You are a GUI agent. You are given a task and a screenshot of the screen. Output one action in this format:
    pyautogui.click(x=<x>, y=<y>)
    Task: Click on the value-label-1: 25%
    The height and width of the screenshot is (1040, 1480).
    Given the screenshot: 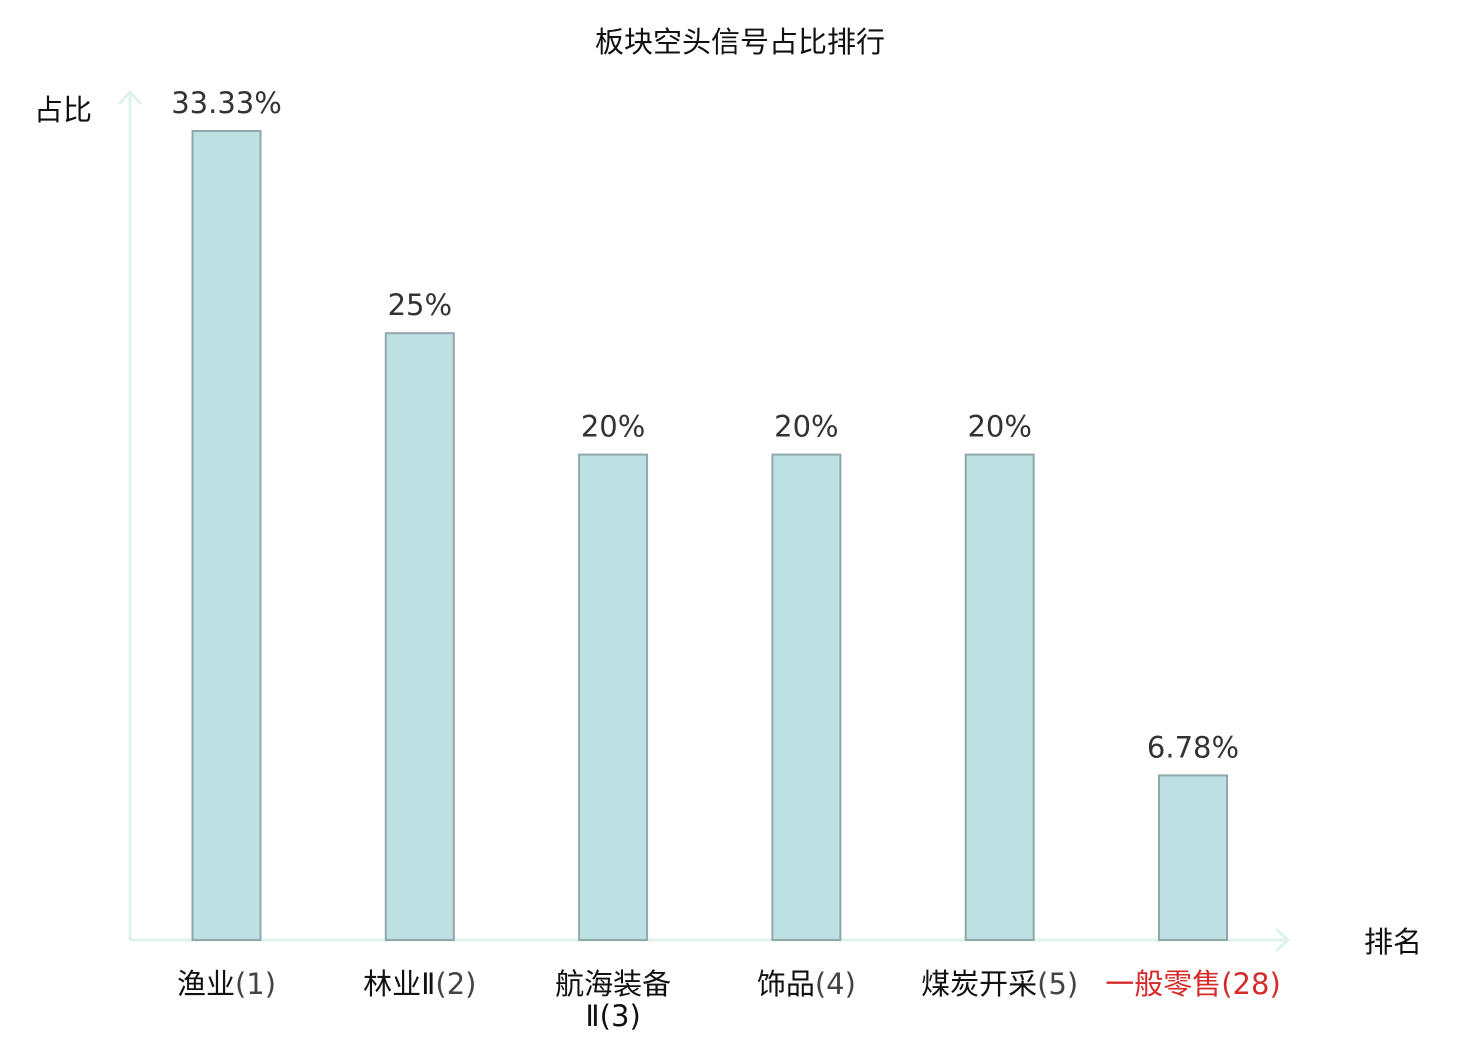 What is the action you would take?
    pyautogui.click(x=420, y=305)
    